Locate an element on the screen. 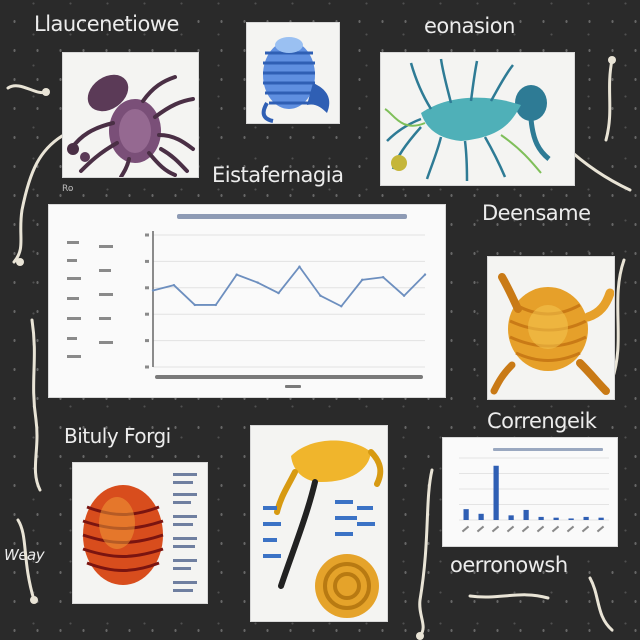 This screenshot has width=640, height=640. blue-ribbed-creature-illustration is located at coordinates (295, 80).